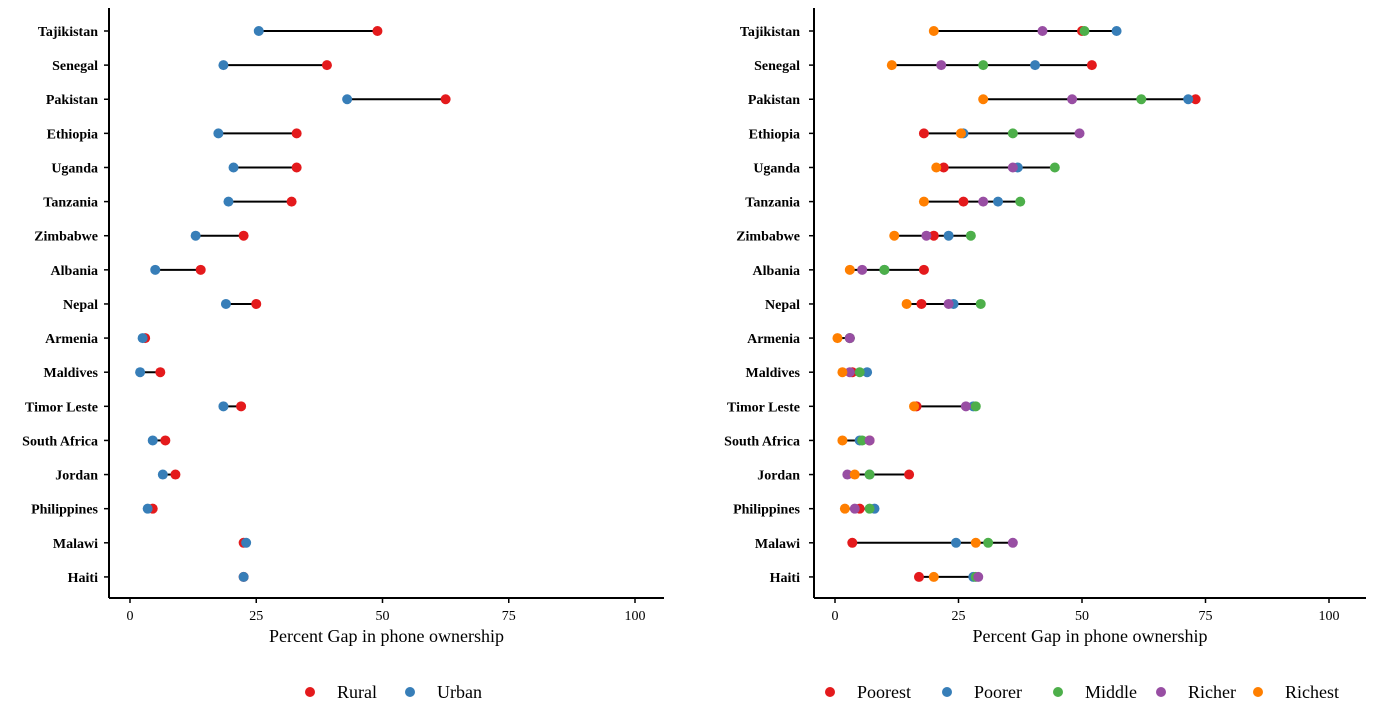 This screenshot has height=709, width=1389. What do you see at coordinates (1058, 692) in the screenshot?
I see `legend-marker-middle` at bounding box center [1058, 692].